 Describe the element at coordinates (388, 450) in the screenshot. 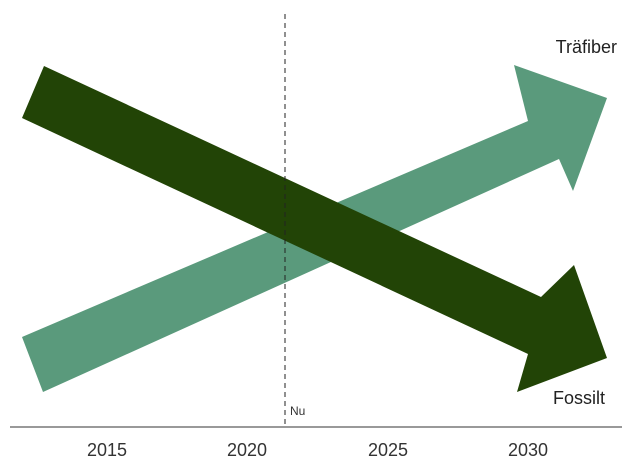

I see `x-tick-label: 2025` at that location.